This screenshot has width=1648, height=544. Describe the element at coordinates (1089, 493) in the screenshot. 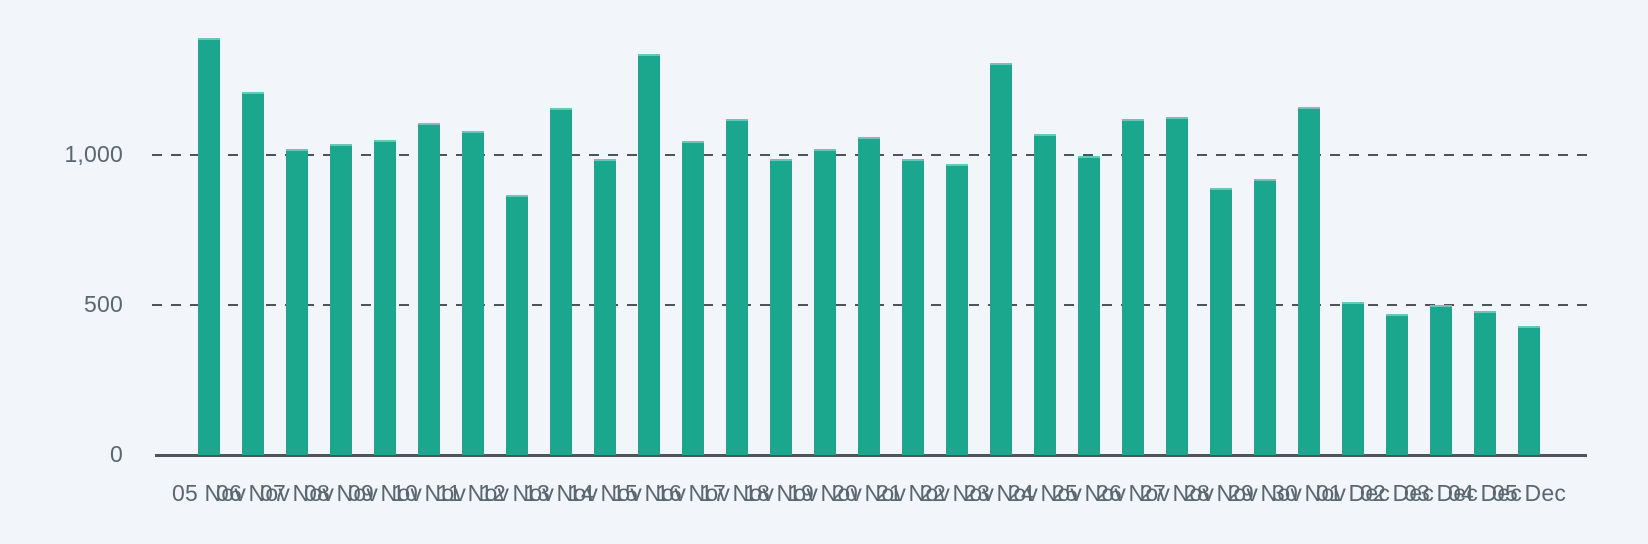

I see `x-tick-label-25-nov: 25 Nov` at that location.